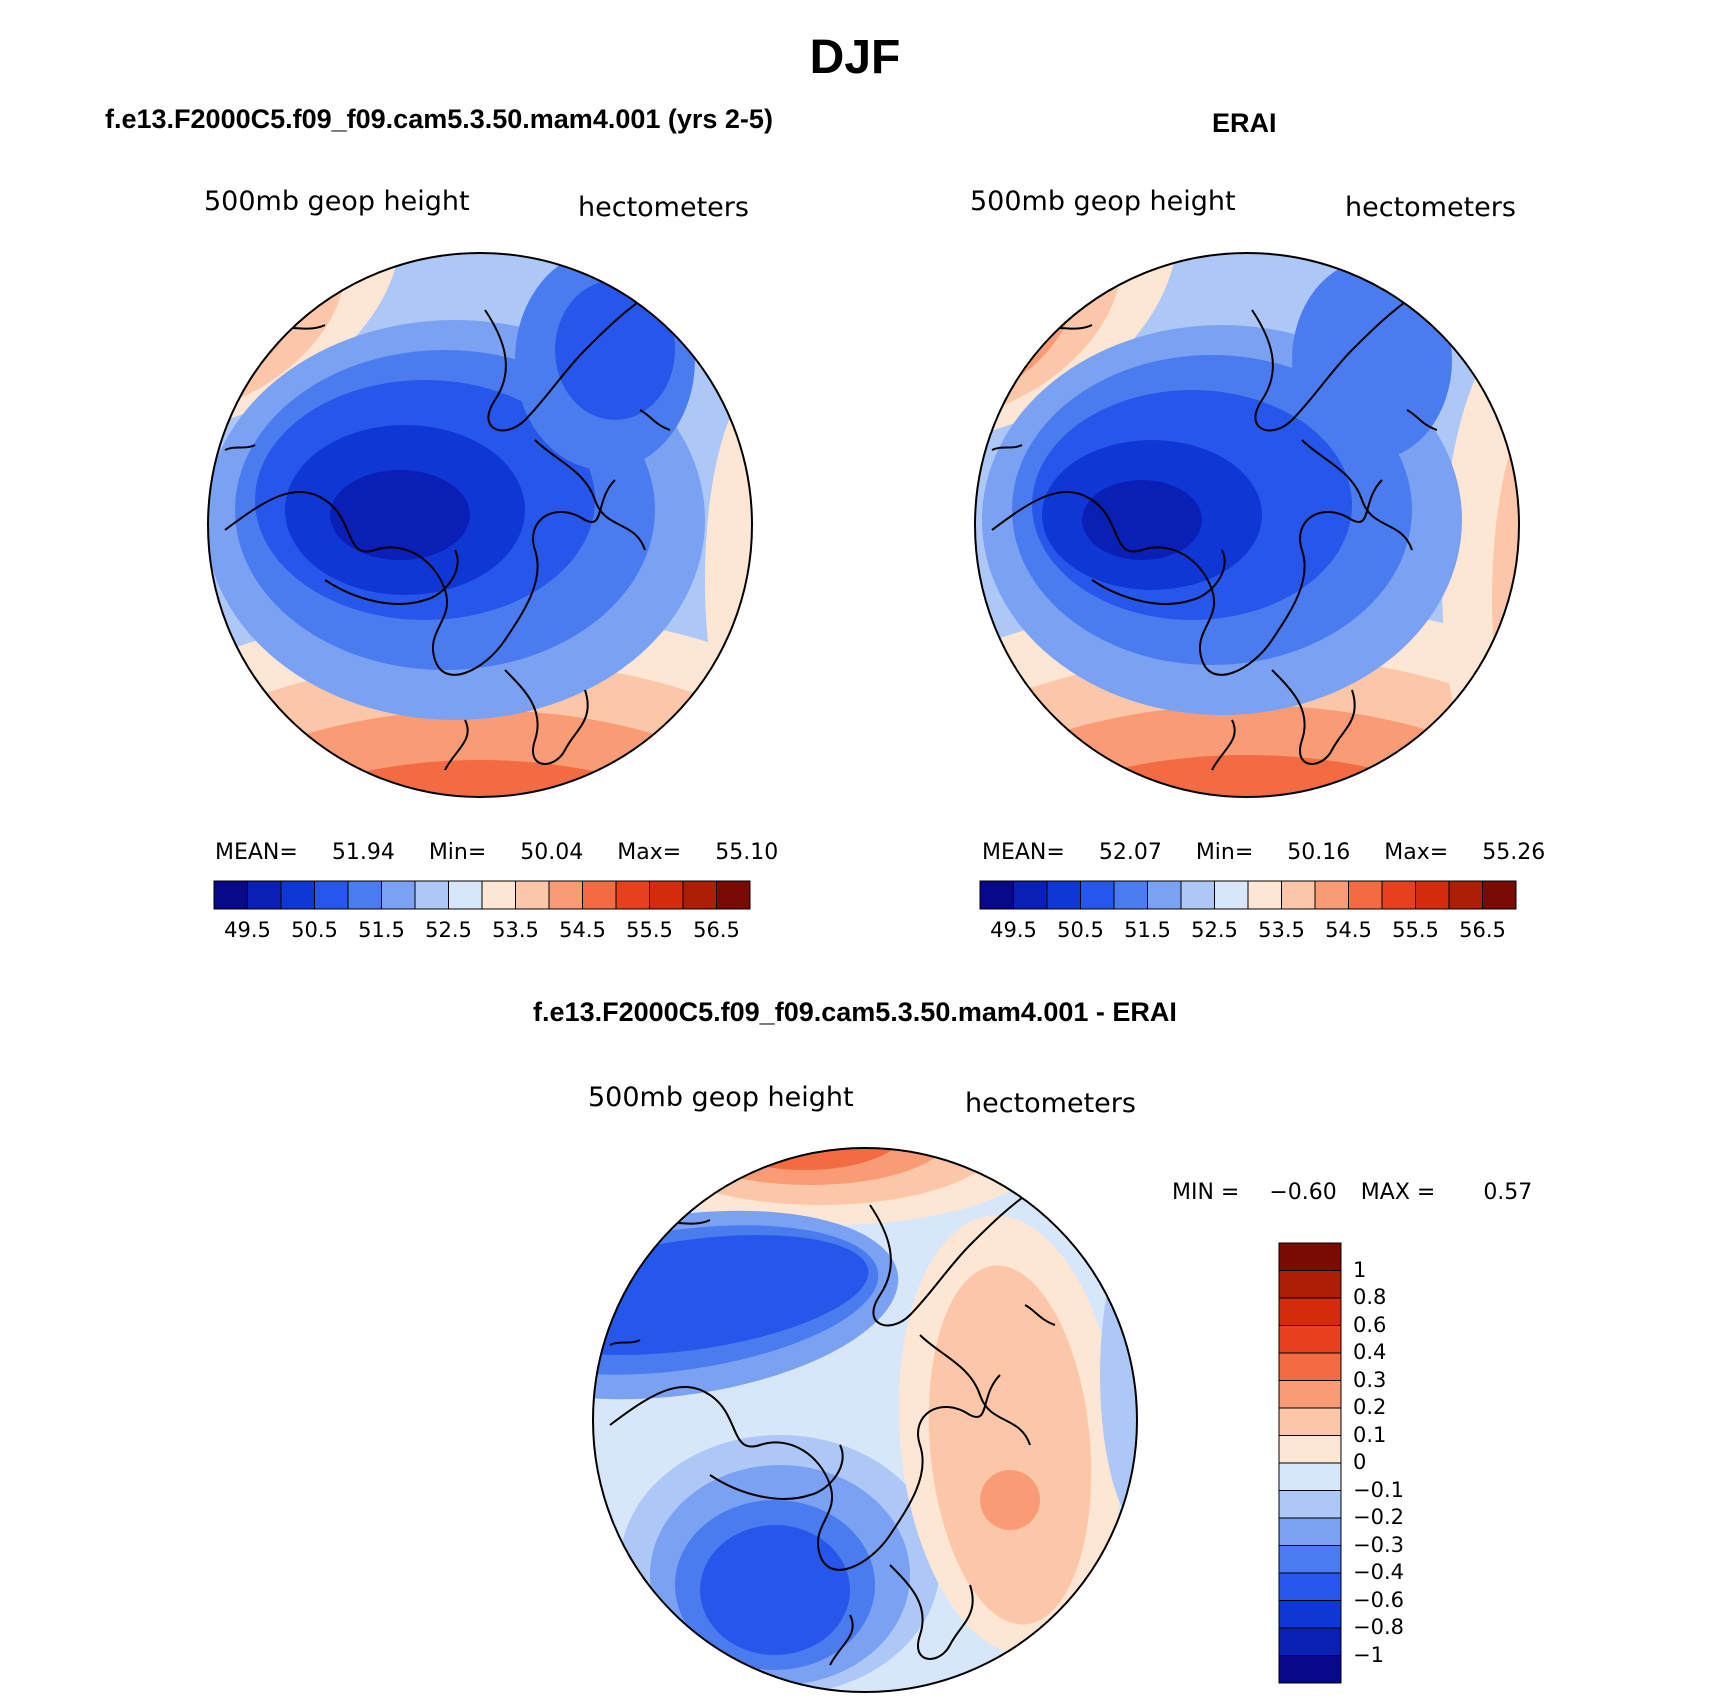 The height and width of the screenshot is (1705, 1710). I want to click on panel-2-max-label: Max=, so click(1416, 852).